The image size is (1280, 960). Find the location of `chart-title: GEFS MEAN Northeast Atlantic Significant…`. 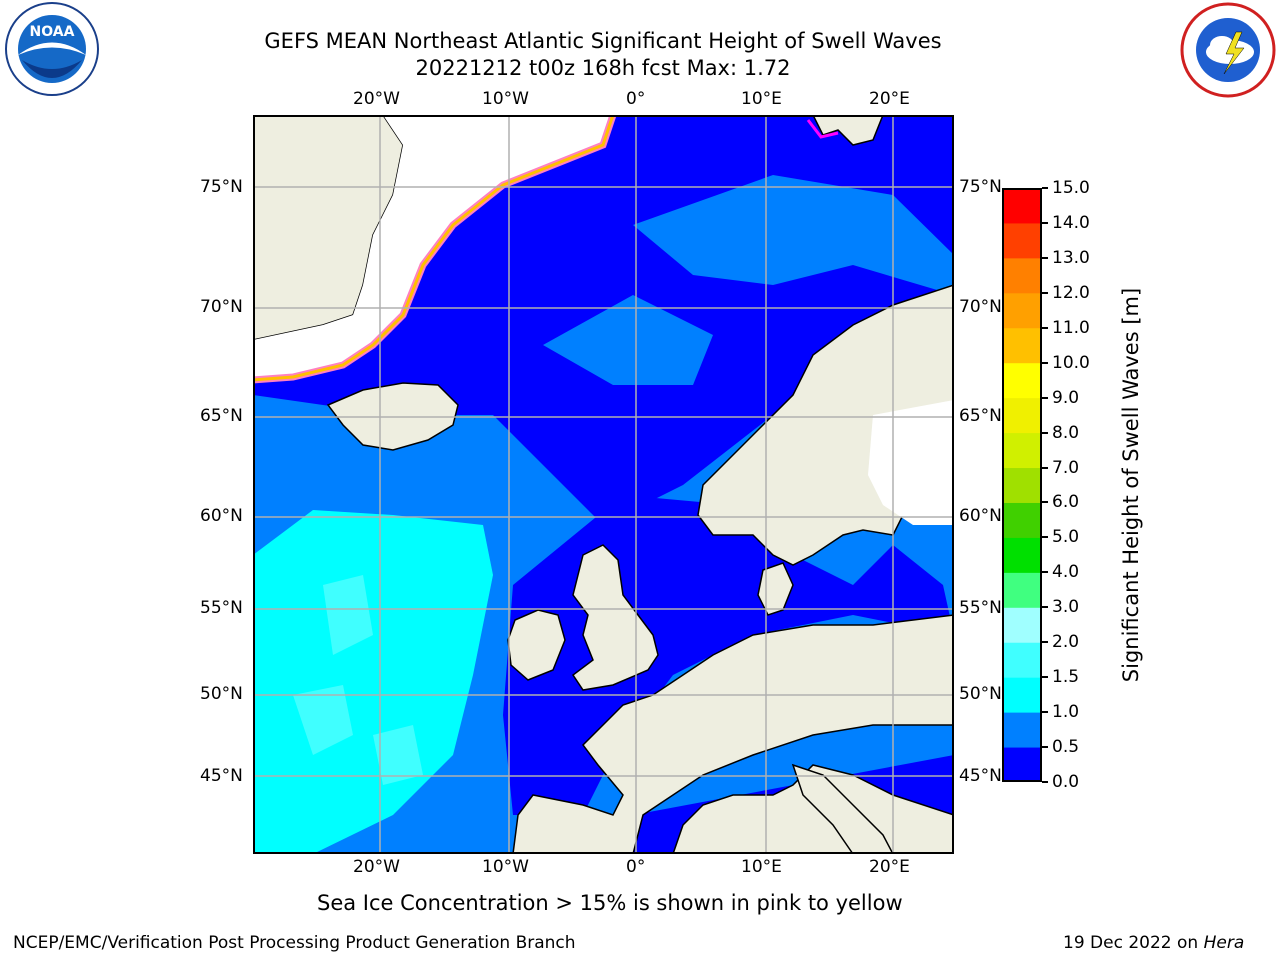

chart-title: GEFS MEAN Northeast Atlantic Significant… is located at coordinates (603, 41).